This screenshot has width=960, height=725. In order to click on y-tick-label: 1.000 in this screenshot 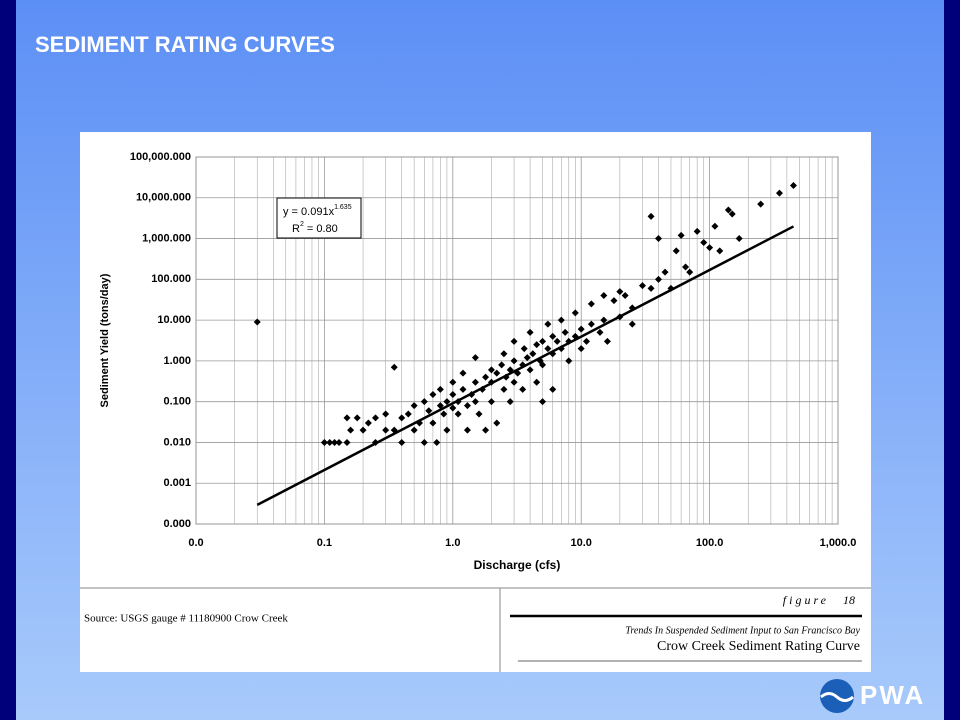, I will do `click(177, 361)`.